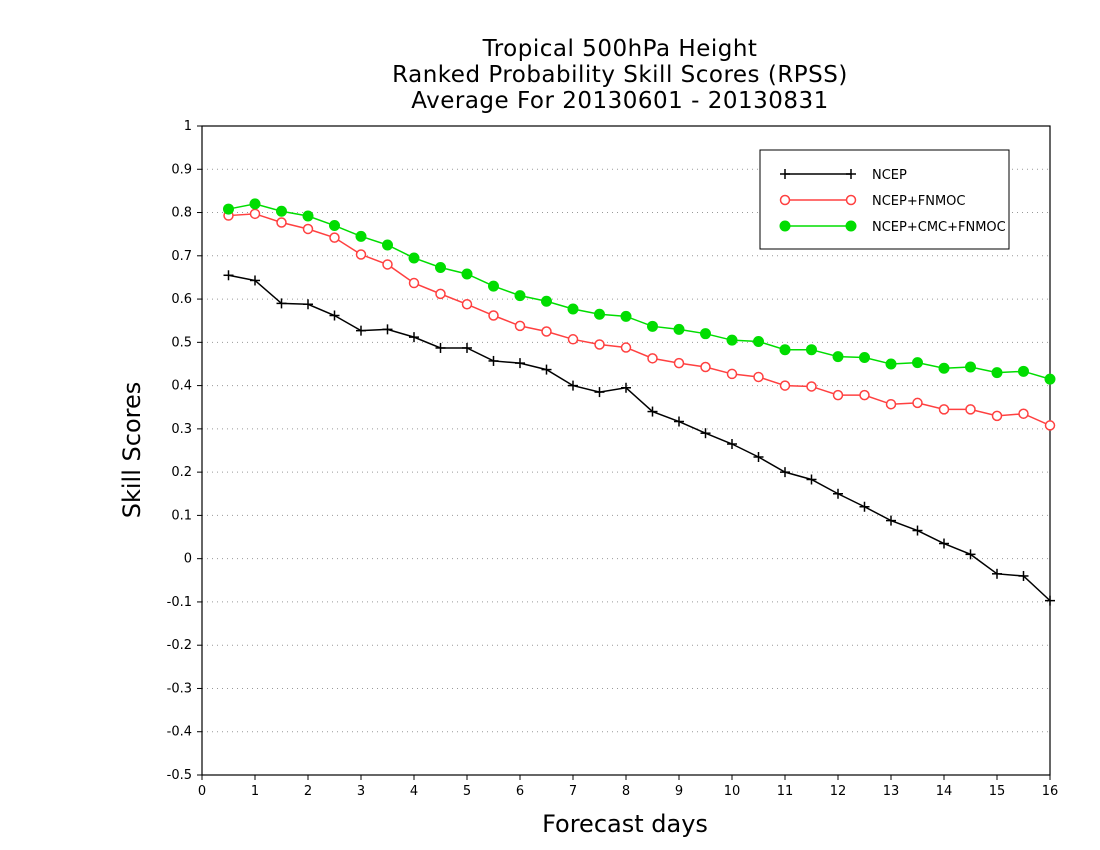 This screenshot has width=1100, height=850. What do you see at coordinates (625, 824) in the screenshot?
I see `x-axis-title: Forecast days` at bounding box center [625, 824].